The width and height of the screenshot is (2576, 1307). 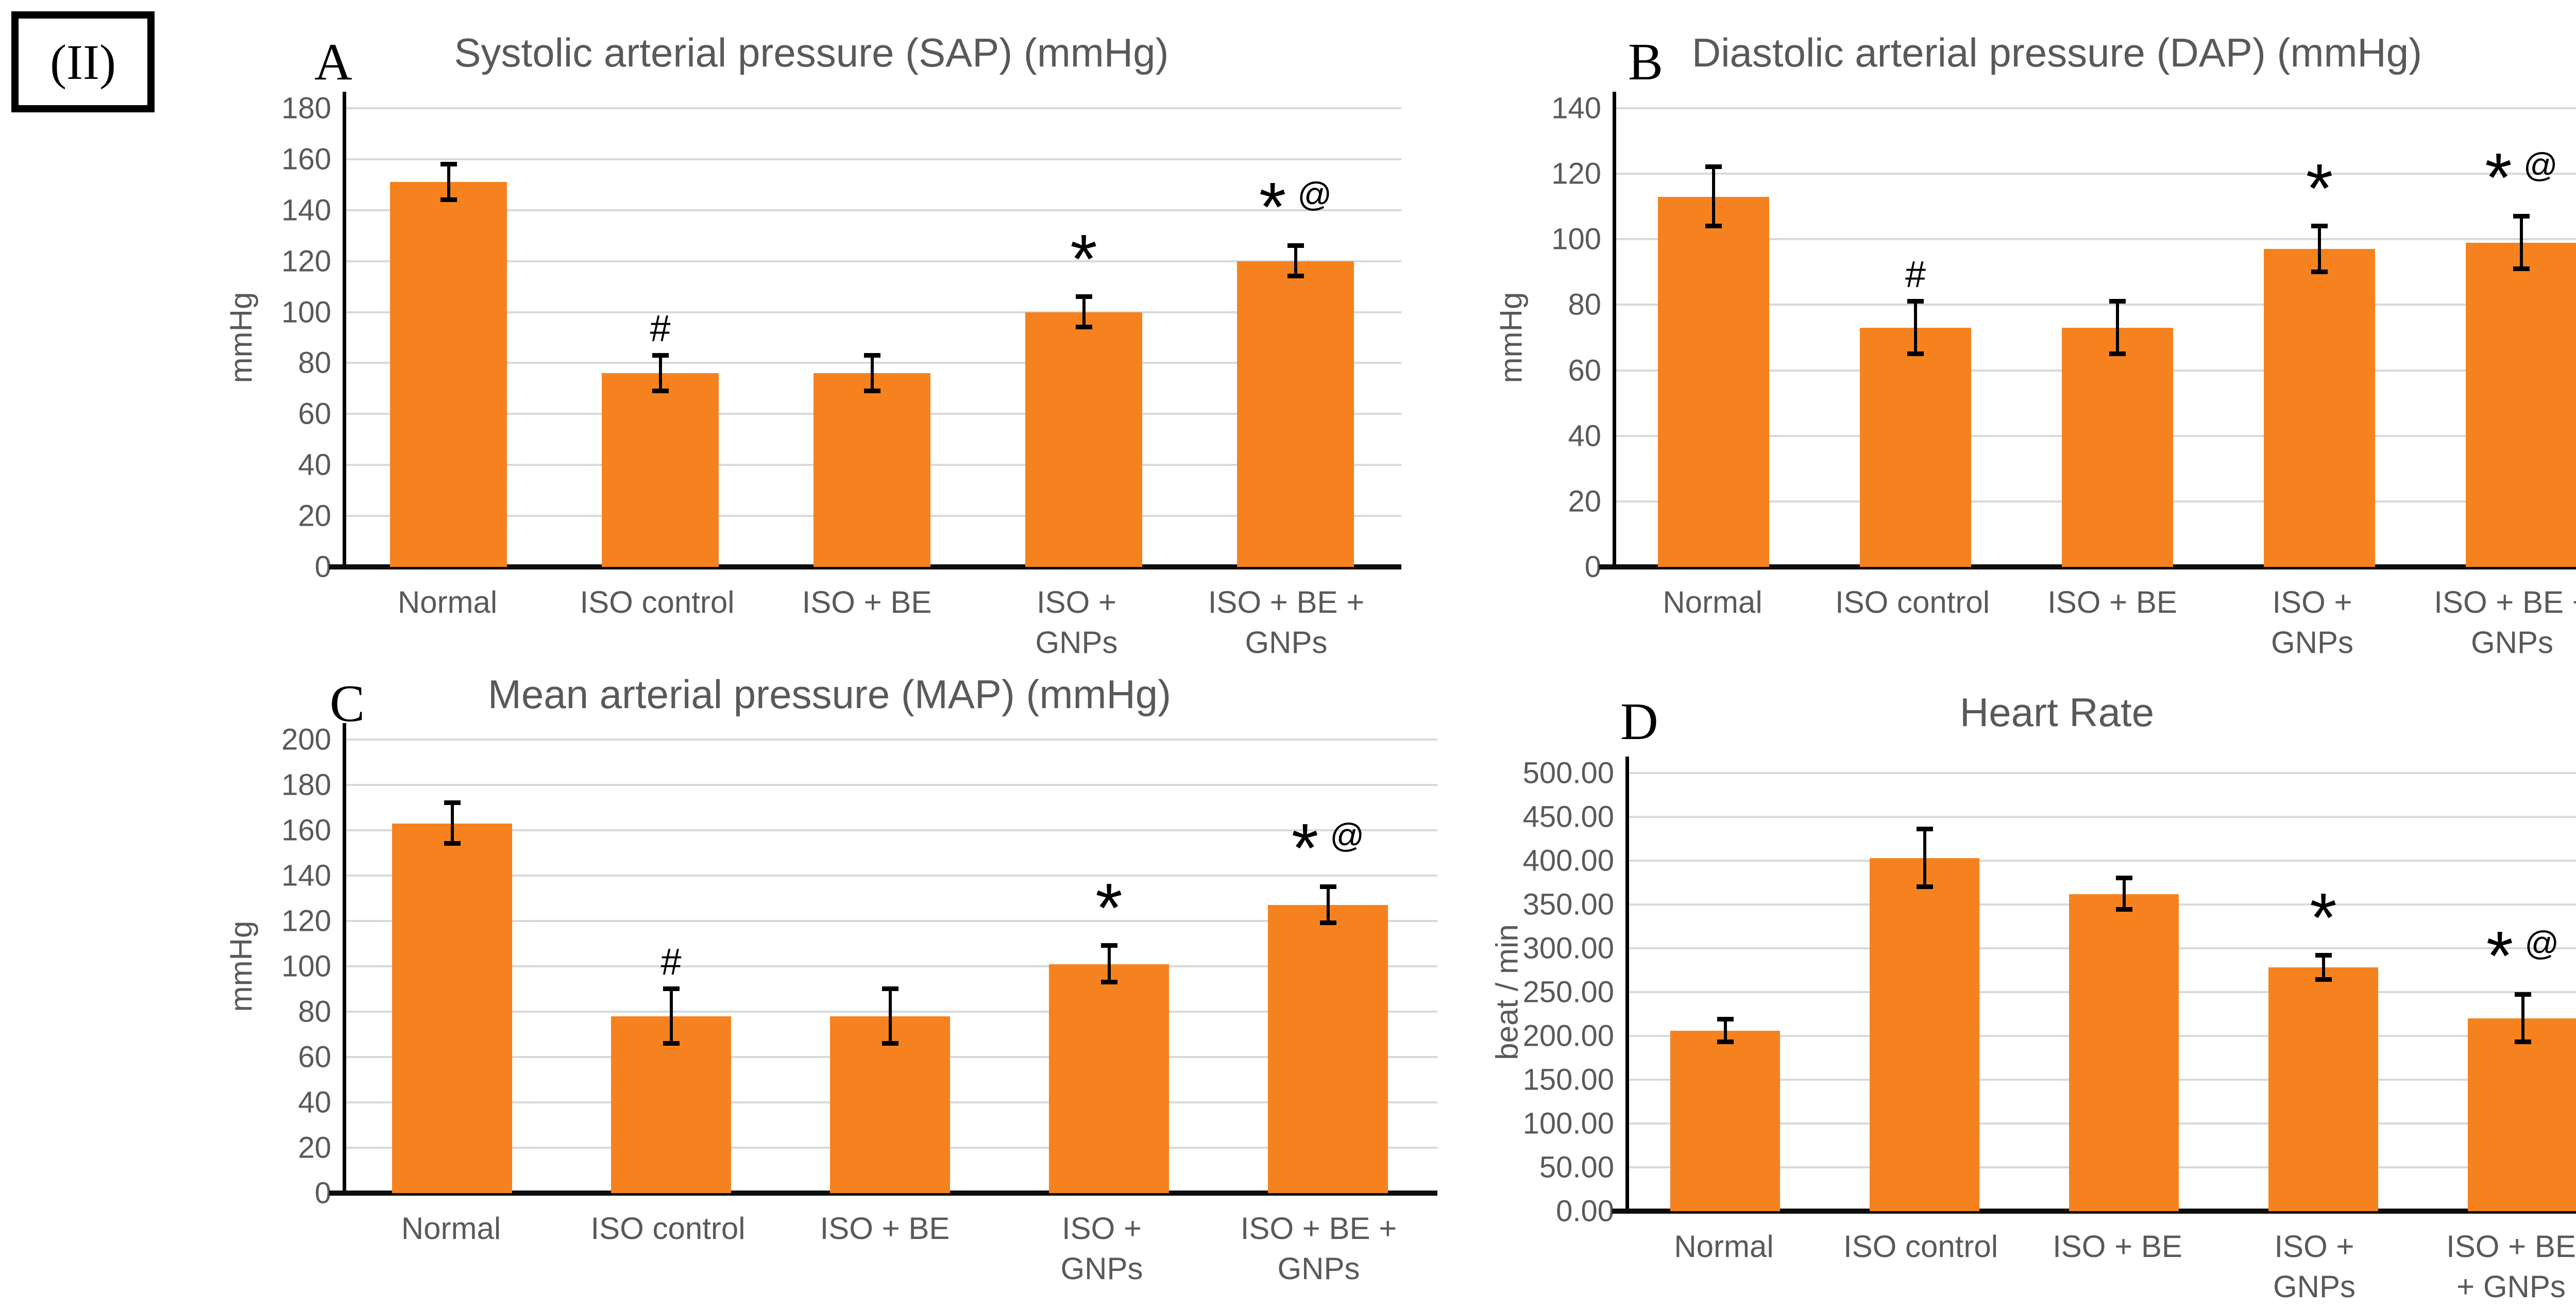 What do you see at coordinates (322, 567) in the screenshot?
I see `y-tick-label: 0` at bounding box center [322, 567].